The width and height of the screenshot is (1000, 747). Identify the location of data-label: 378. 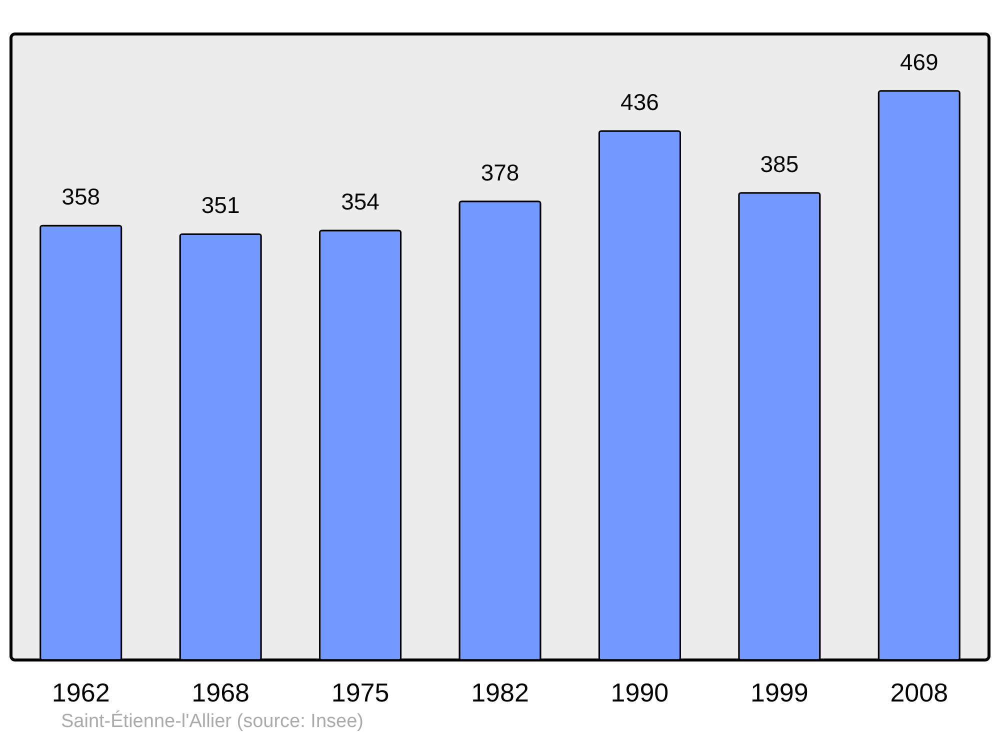
(500, 172).